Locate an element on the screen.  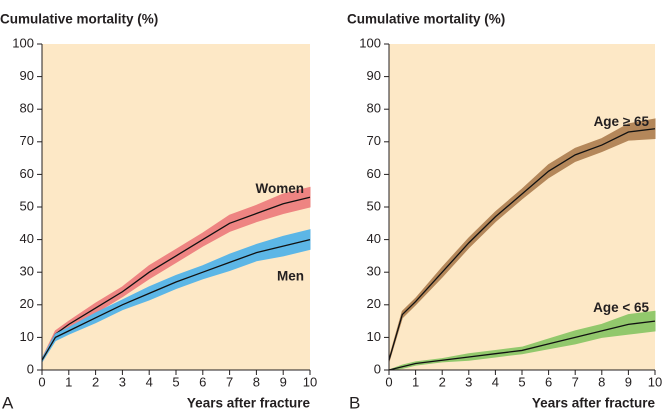
series-label: Men is located at coordinates (290, 275).